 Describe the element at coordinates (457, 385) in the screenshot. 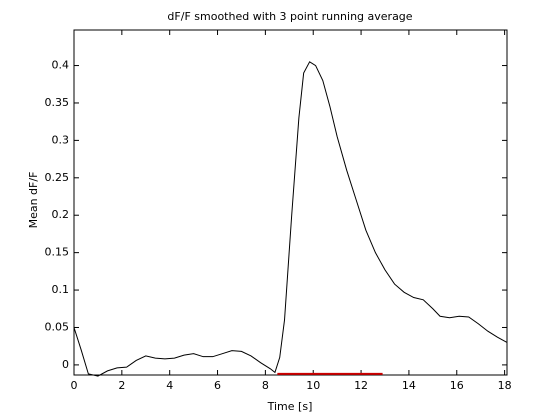

I see `x-tick-label: 16` at that location.